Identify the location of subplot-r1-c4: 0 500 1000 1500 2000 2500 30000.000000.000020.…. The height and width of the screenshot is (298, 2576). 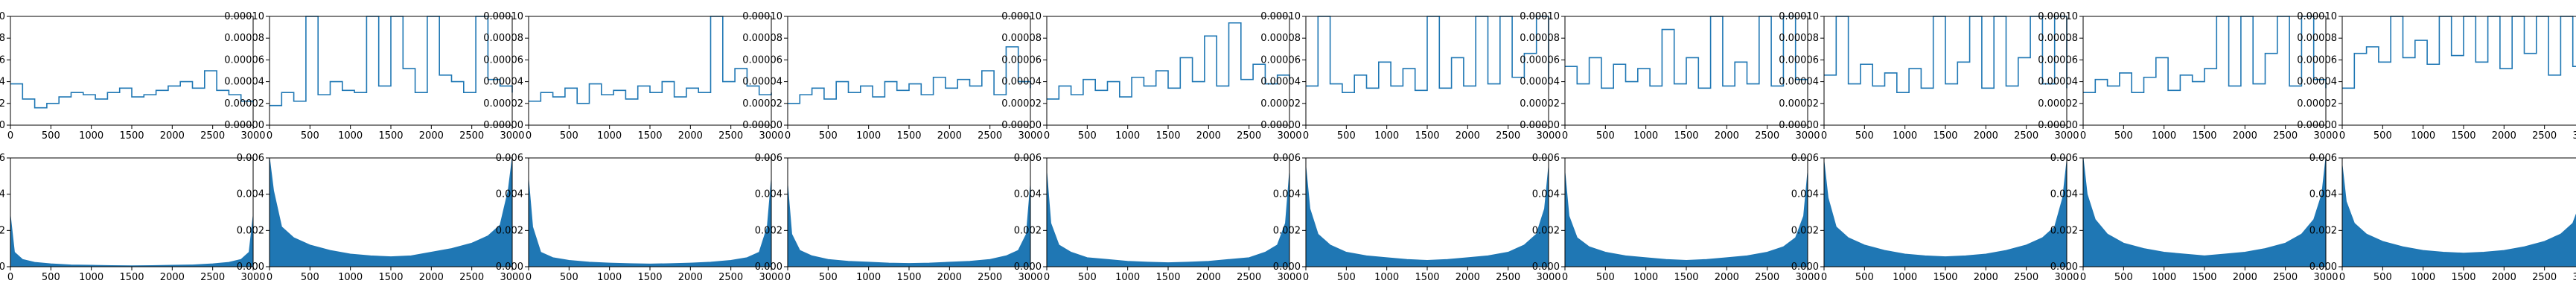
(892, 76).